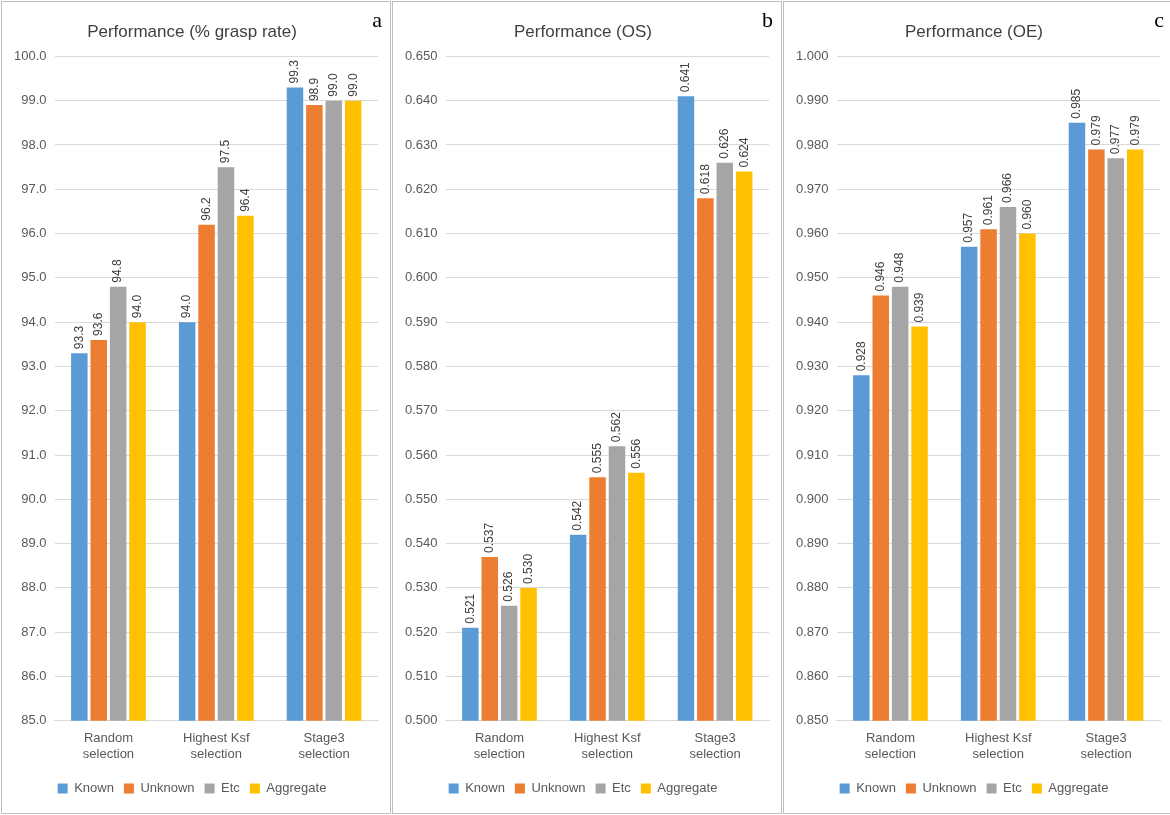 This screenshot has width=1170, height=815. Describe the element at coordinates (421, 277) in the screenshot. I see `y-tick-label: 0.600` at that location.